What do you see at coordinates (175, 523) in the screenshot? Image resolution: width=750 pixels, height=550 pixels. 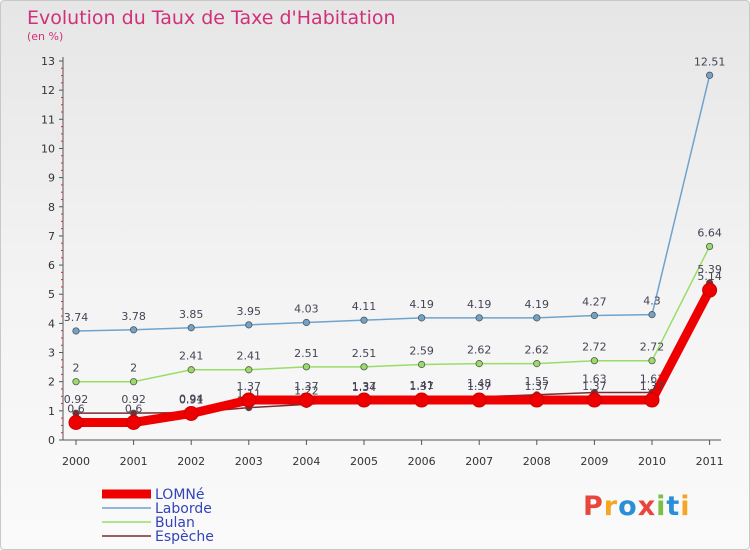 I see `legend-label: Bulan` at bounding box center [175, 523].